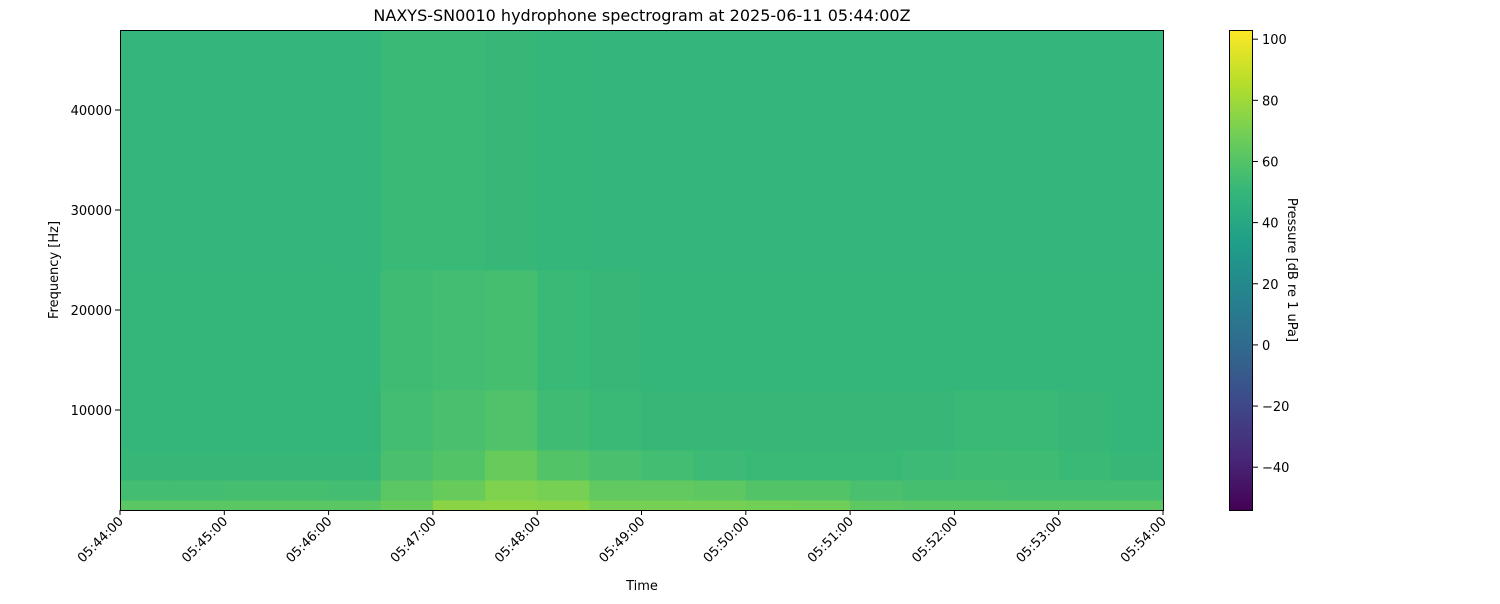 The height and width of the screenshot is (604, 1500). What do you see at coordinates (91, 311) in the screenshot?
I see `y-tick-label: 20000` at bounding box center [91, 311].